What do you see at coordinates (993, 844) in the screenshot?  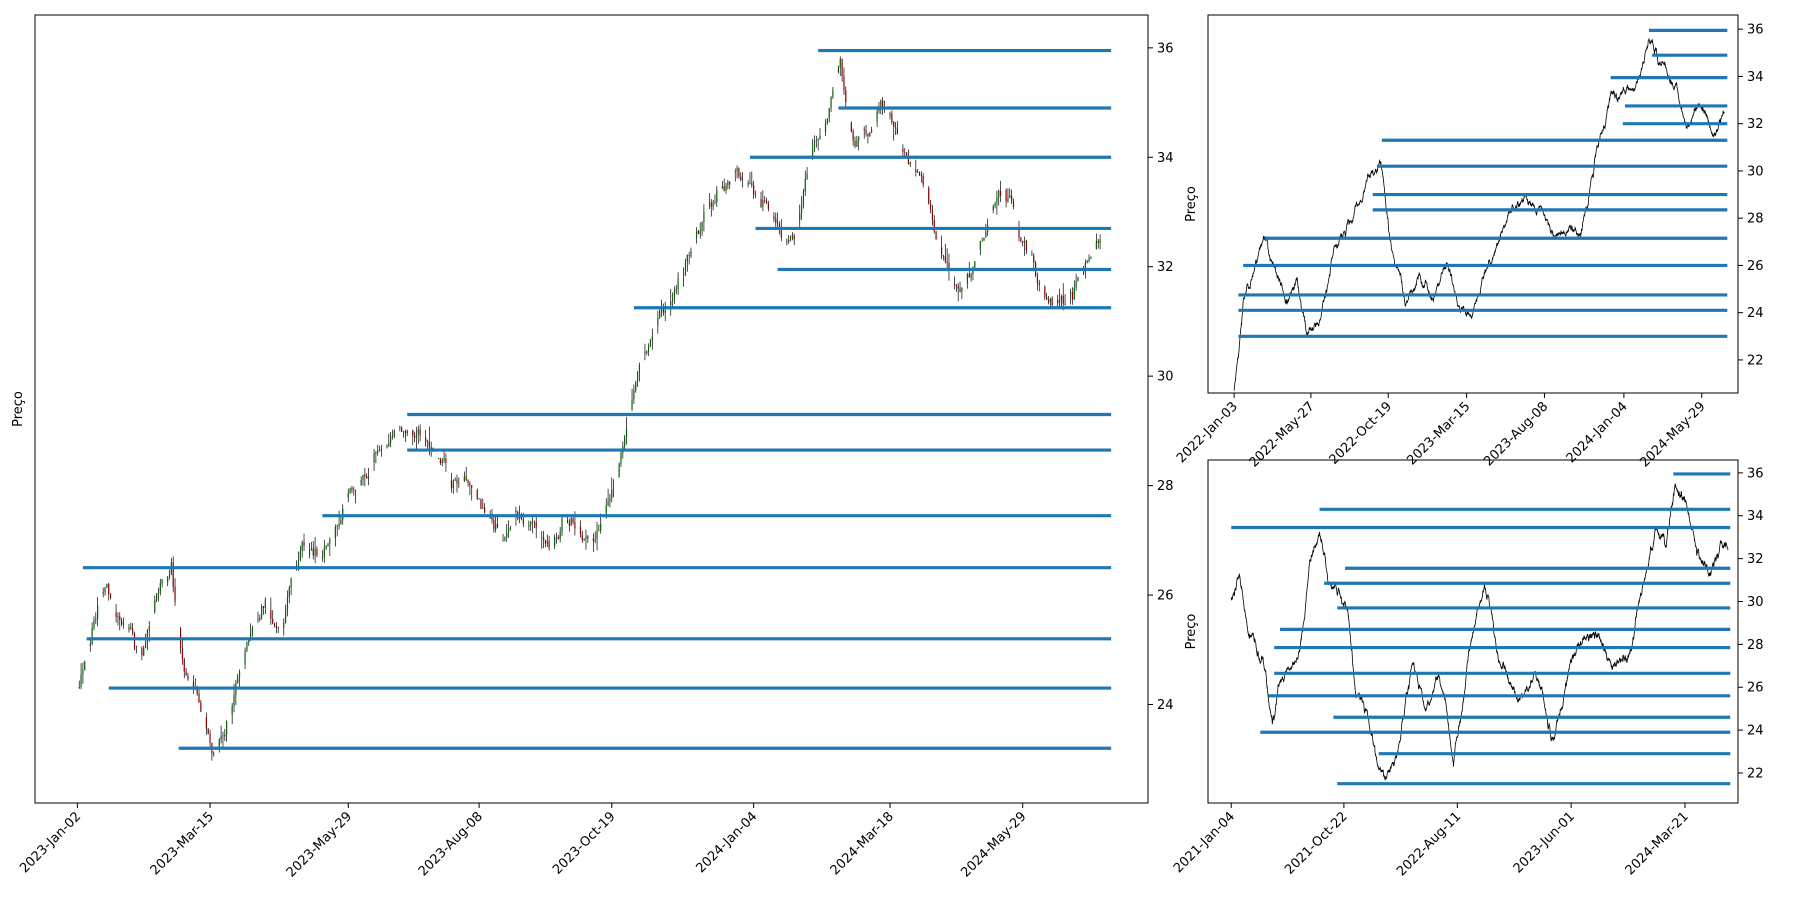 I see `x-tick-label: 2024-May-29` at bounding box center [993, 844].